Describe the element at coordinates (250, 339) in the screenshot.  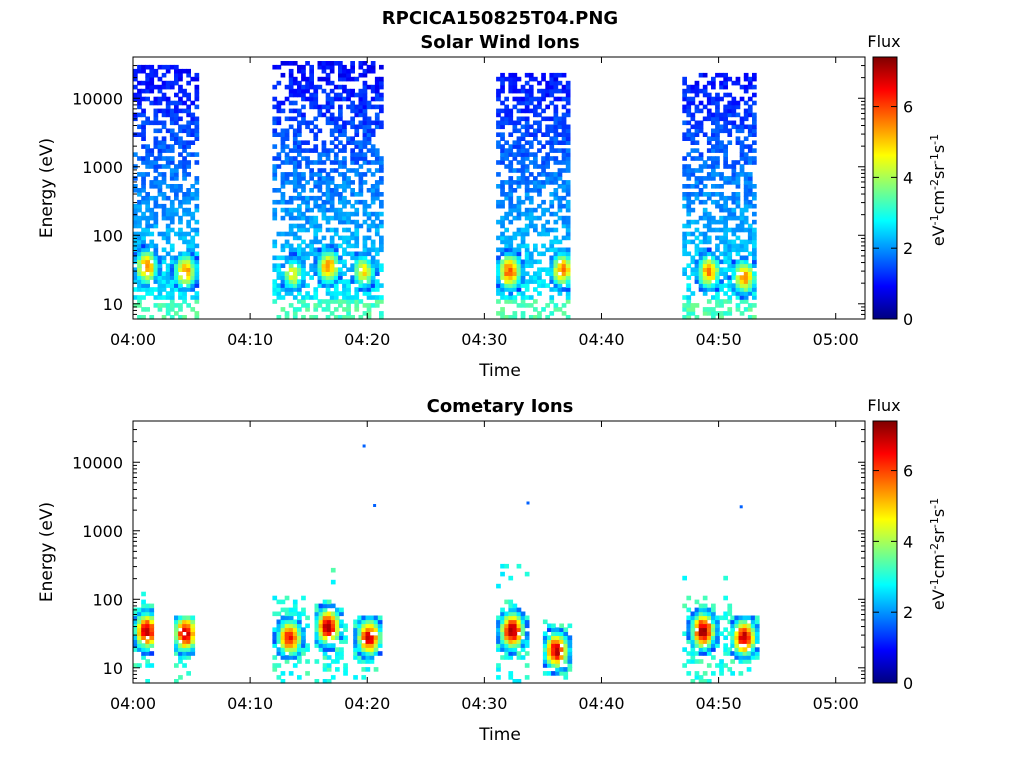
I see `x-tick-label: 04:10` at that location.